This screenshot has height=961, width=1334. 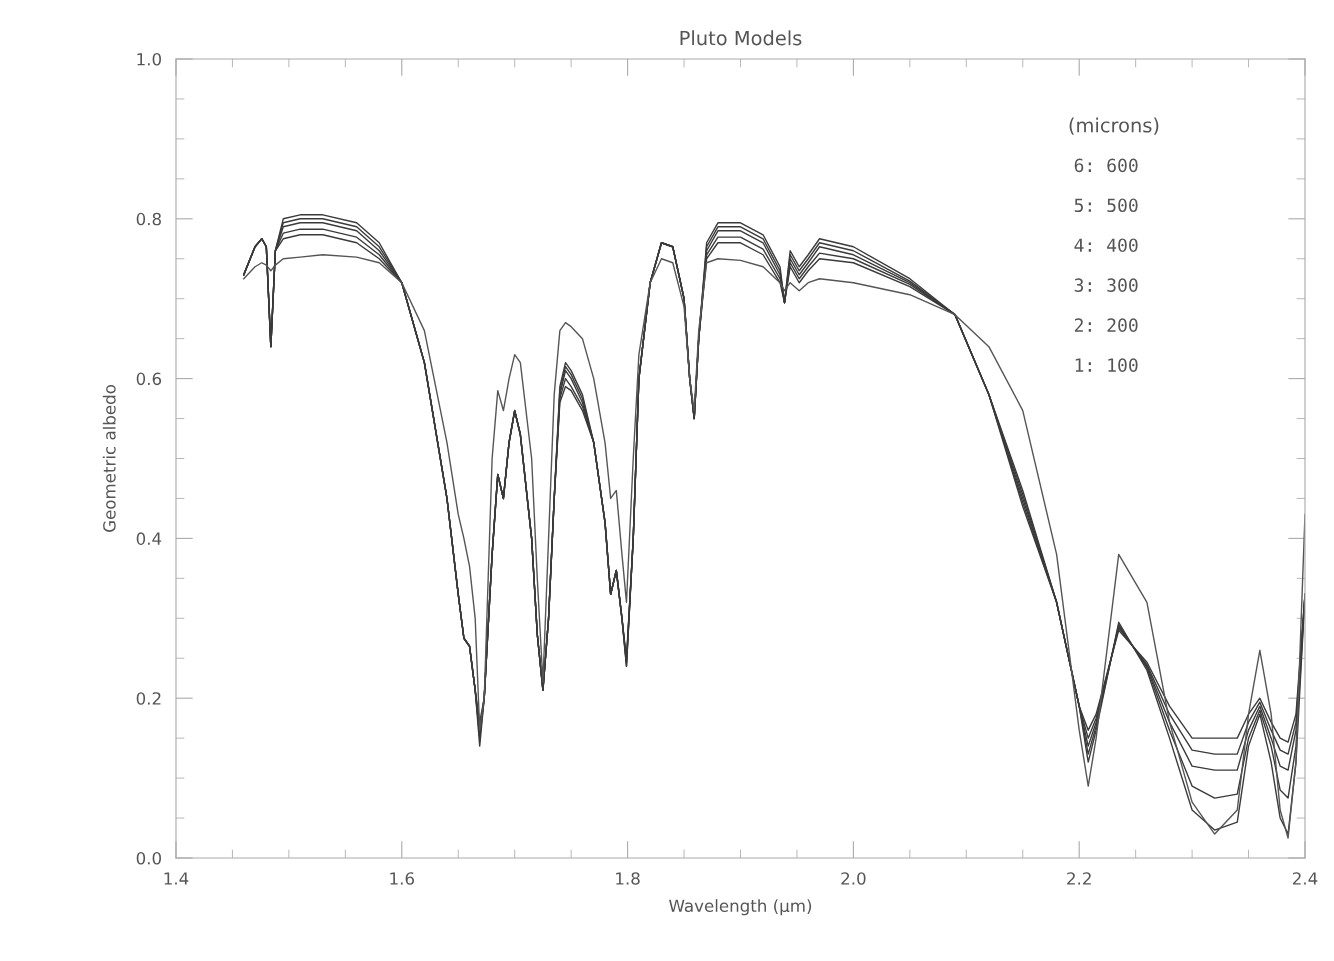 I want to click on x-tick-label: 1.6, so click(x=402, y=878).